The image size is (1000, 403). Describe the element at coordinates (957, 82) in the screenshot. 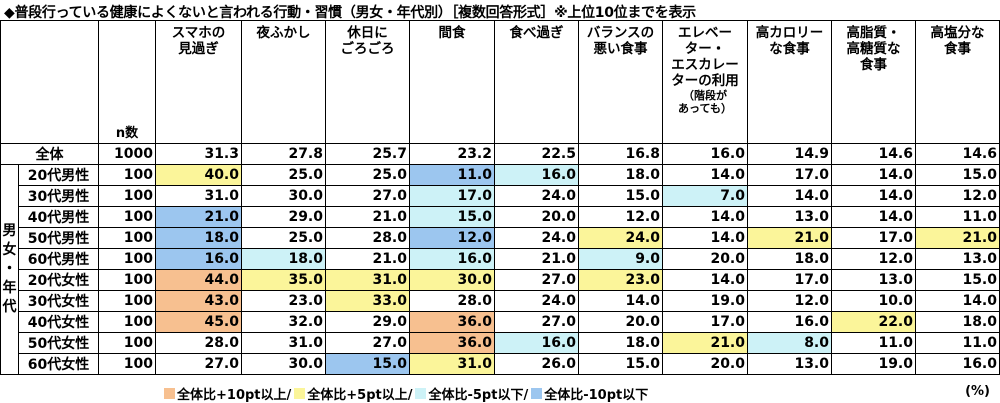

I see `column-header: 高塩分な 食事` at that location.